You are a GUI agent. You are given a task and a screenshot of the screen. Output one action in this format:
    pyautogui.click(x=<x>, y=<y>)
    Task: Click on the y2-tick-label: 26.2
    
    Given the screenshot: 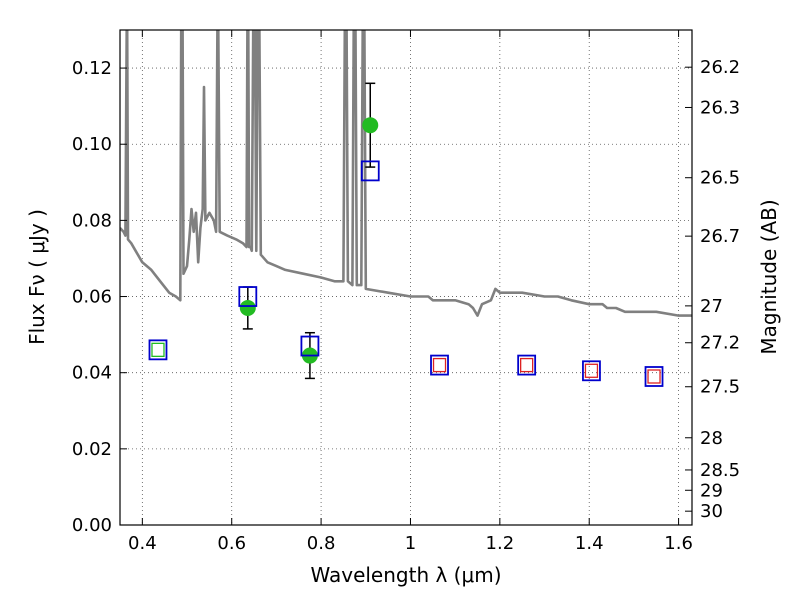 What is the action you would take?
    pyautogui.click(x=720, y=67)
    